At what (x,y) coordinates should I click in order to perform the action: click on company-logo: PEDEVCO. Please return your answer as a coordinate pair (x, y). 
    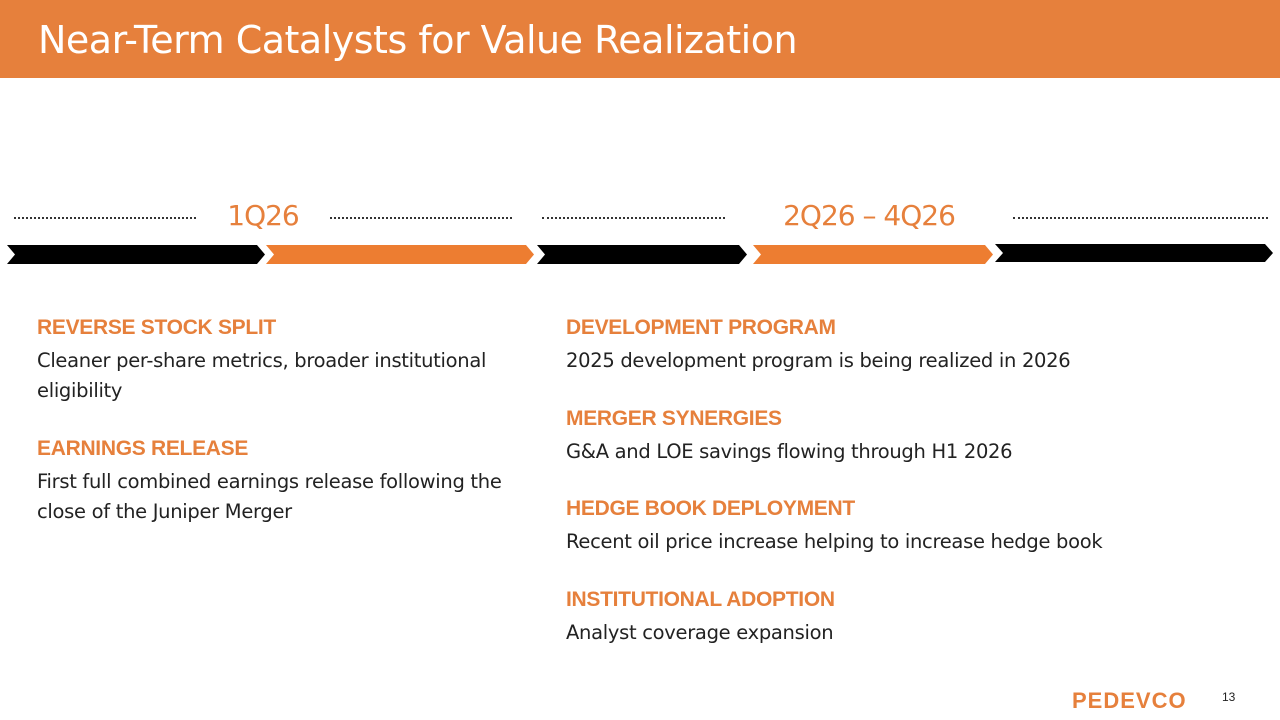
    Looking at the image, I should click on (1129, 700).